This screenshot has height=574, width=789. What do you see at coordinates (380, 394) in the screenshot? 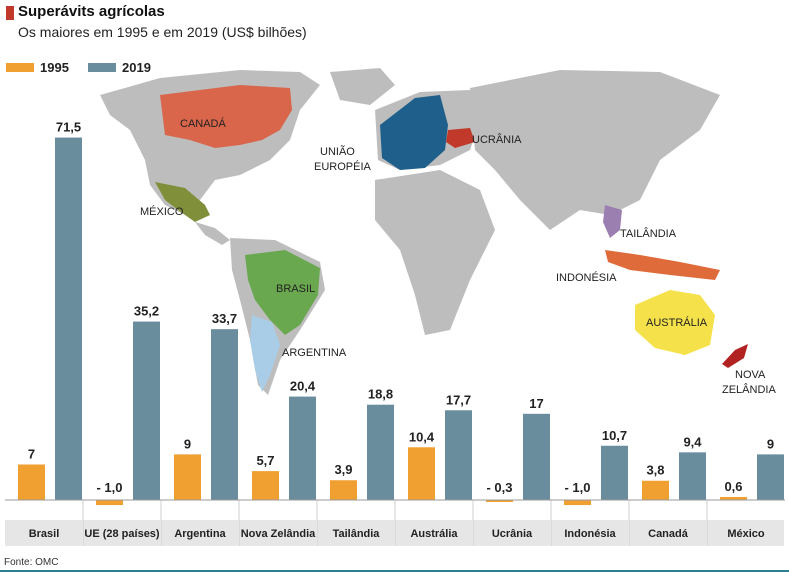
I see `data-label-2019-4: 18,8` at bounding box center [380, 394].